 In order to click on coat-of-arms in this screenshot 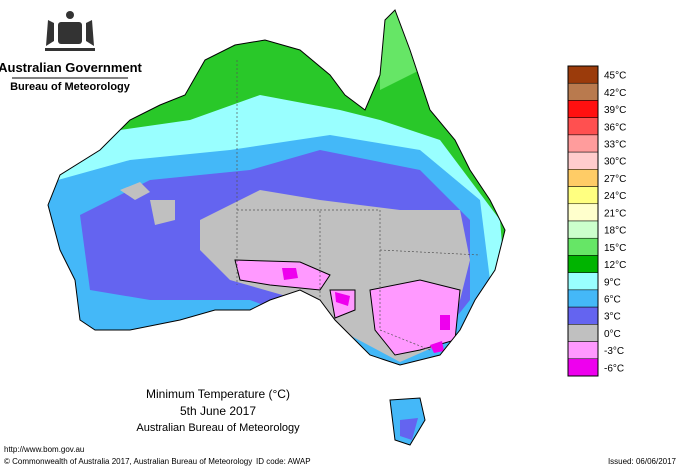, I will do `click(70, 31)`.